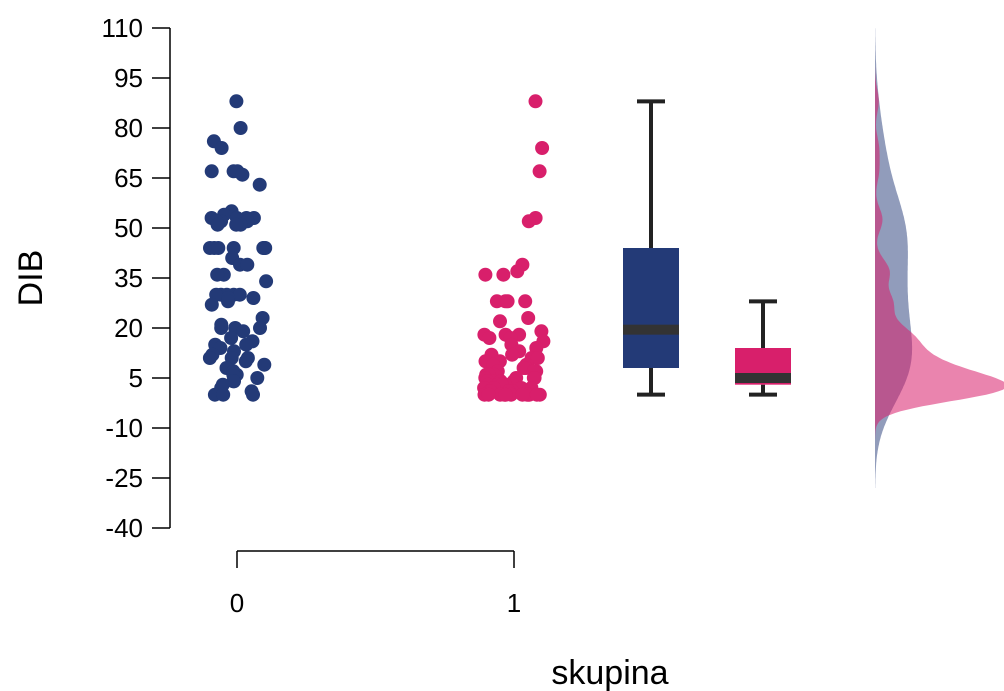 Image resolution: width=1004 pixels, height=691 pixels. Describe the element at coordinates (122, 28) in the screenshot. I see `y-tick-label: 110` at that location.